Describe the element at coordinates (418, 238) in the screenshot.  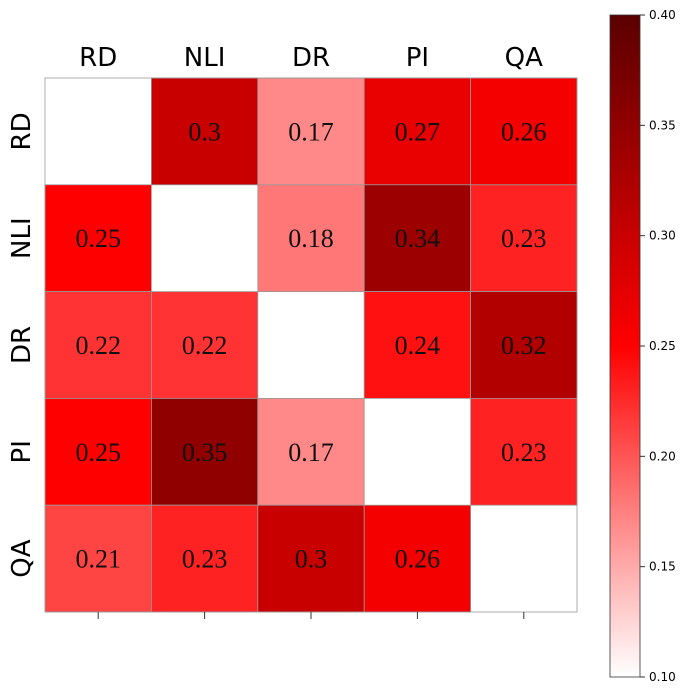
I see `cell-label: 0.34` at that location.